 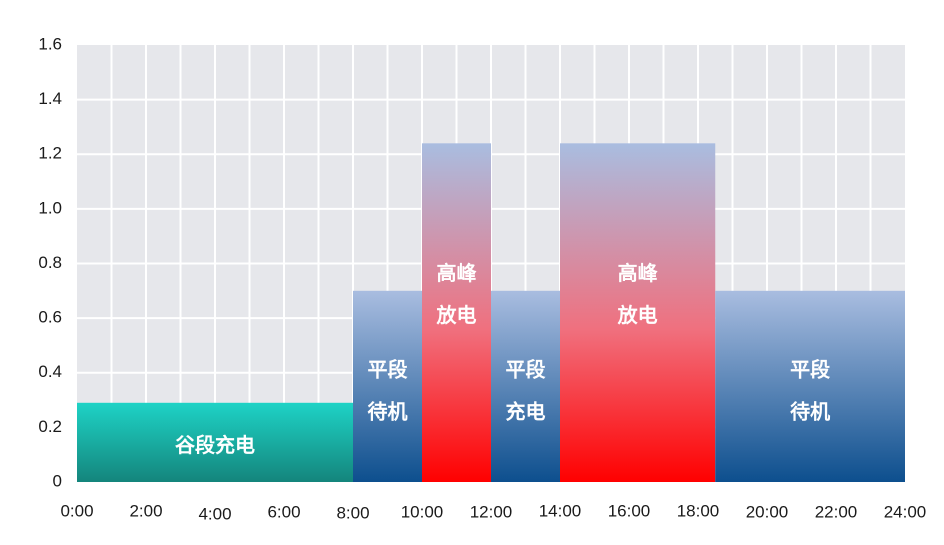 What do you see at coordinates (905, 511) in the screenshot?
I see `x-tick-label: 24:00` at bounding box center [905, 511].